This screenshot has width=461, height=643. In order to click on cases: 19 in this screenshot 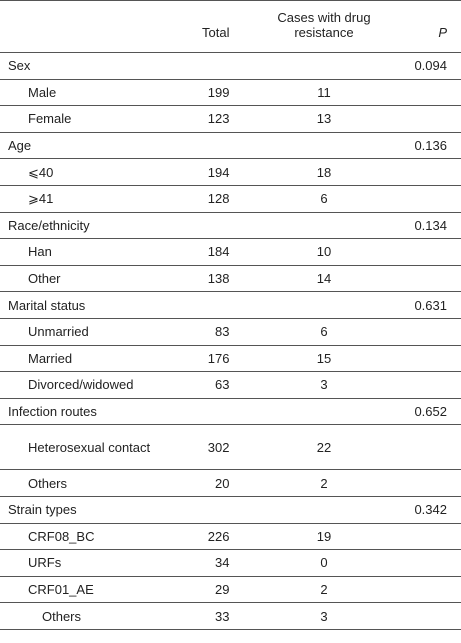, I will do `click(324, 537)`.